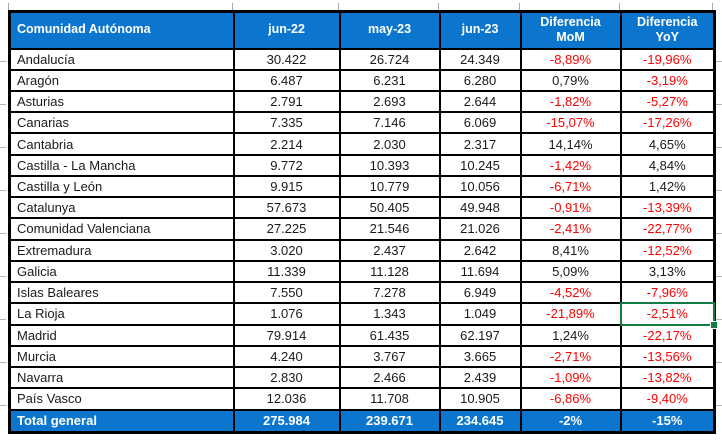 The height and width of the screenshot is (444, 722). I want to click on jun23-cell: 10.056, so click(480, 186).